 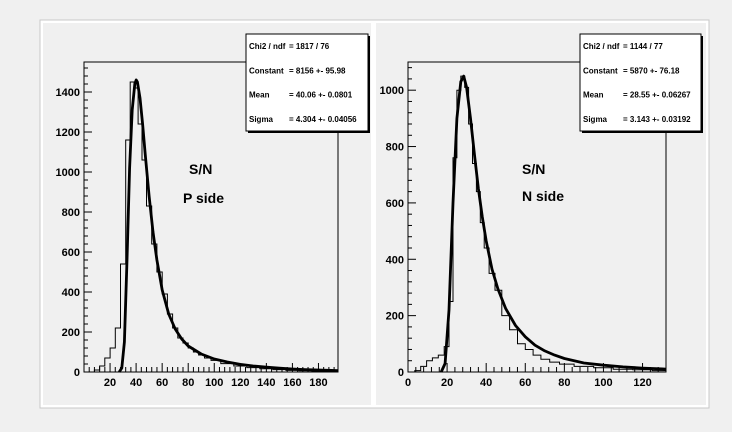 What do you see at coordinates (323, 119) in the screenshot?
I see `stat-value: = 4.304 +- 0.04056` at bounding box center [323, 119].